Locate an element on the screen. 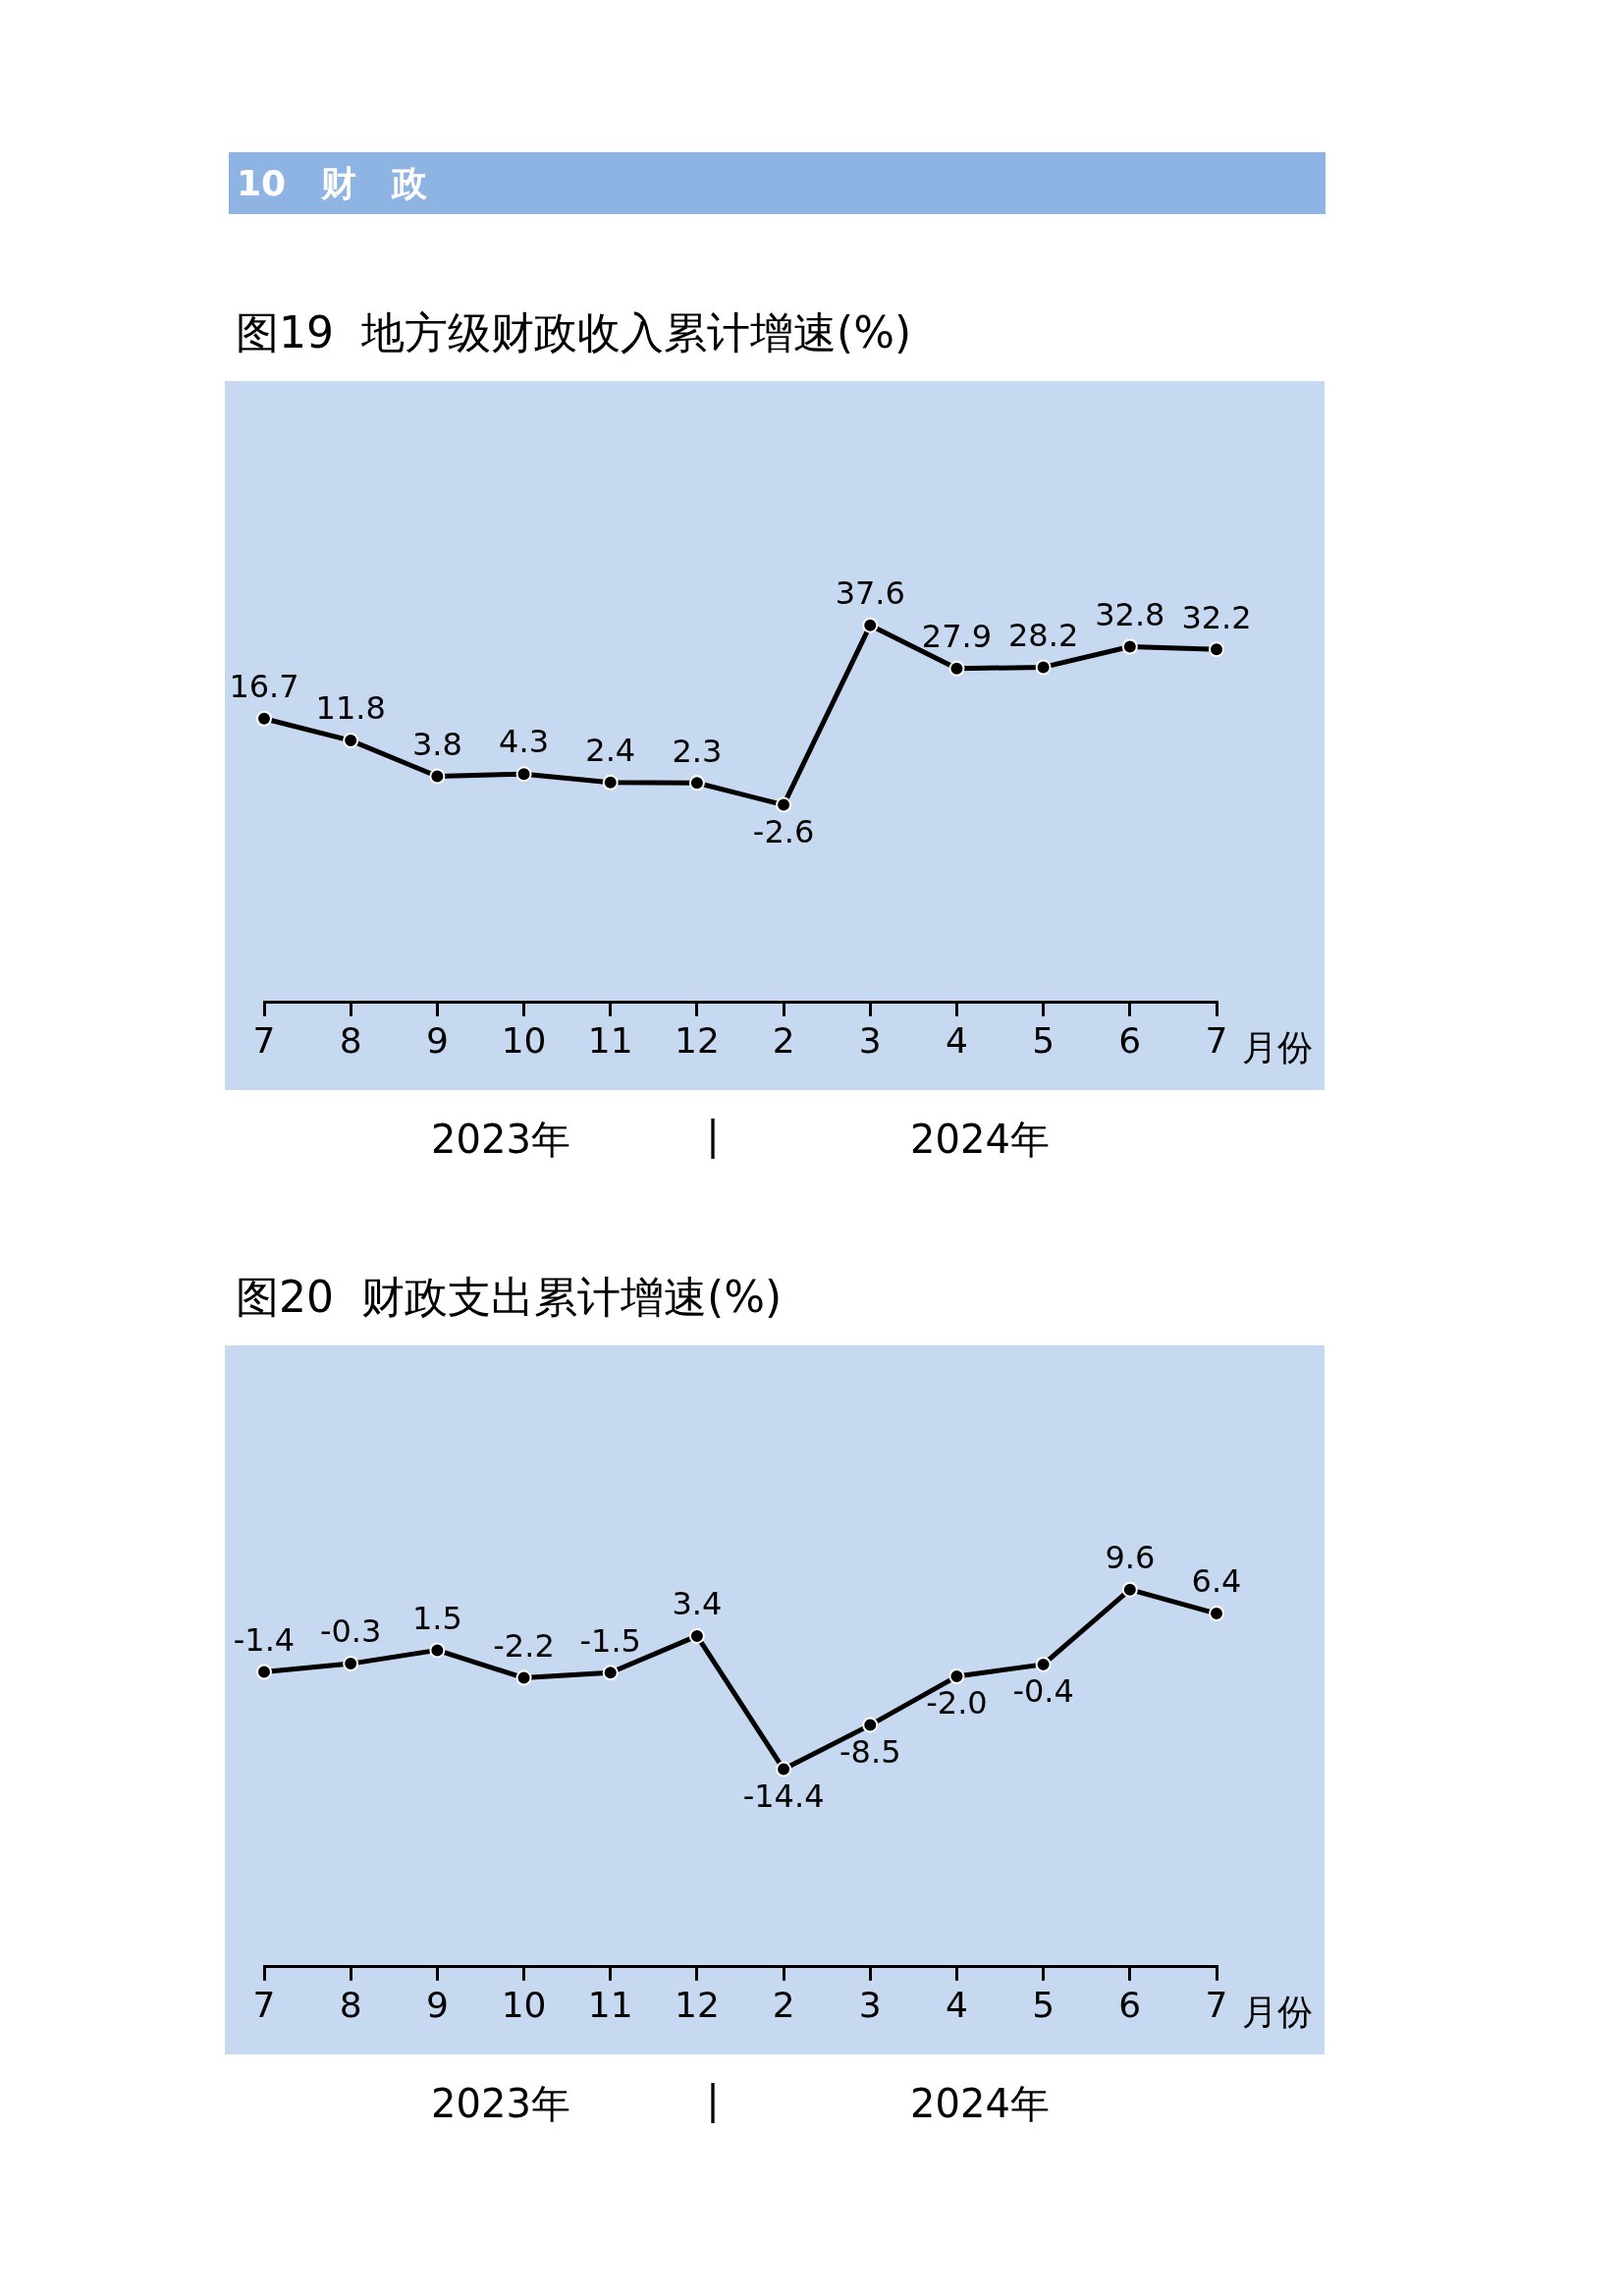 The height and width of the screenshot is (2296, 1623). data-label: 2.3 is located at coordinates (697, 751).